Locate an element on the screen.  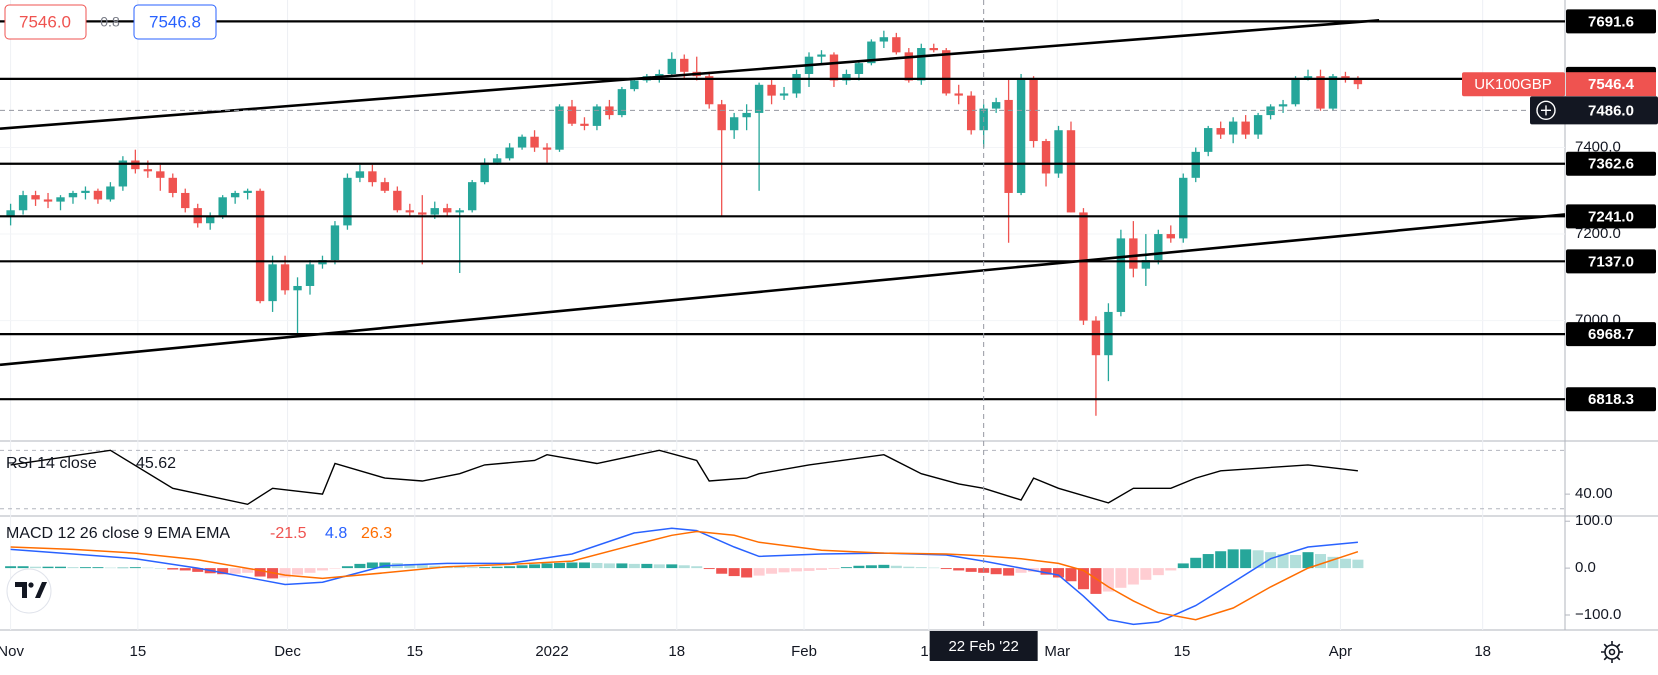
crosshair-add-icon is located at coordinates (1546, 110).